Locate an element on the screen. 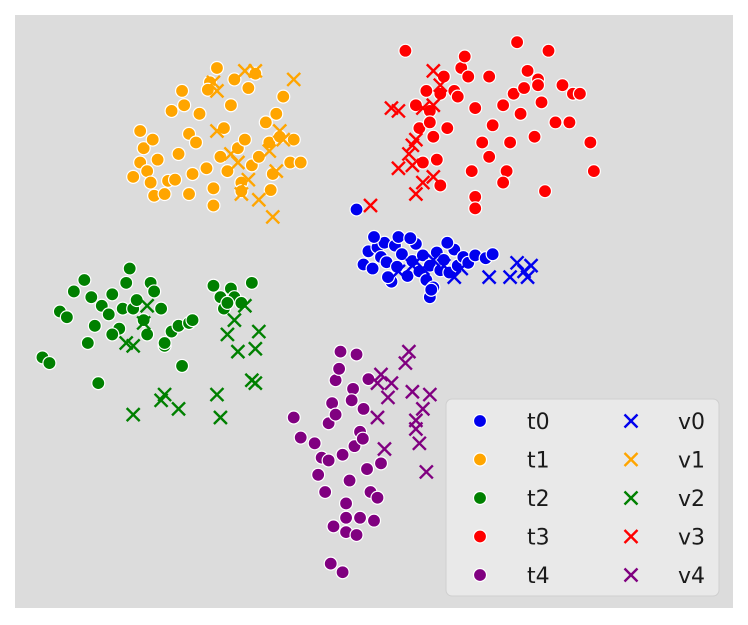 This screenshot has height=625, width=748. series-t4 is located at coordinates (337, 462).